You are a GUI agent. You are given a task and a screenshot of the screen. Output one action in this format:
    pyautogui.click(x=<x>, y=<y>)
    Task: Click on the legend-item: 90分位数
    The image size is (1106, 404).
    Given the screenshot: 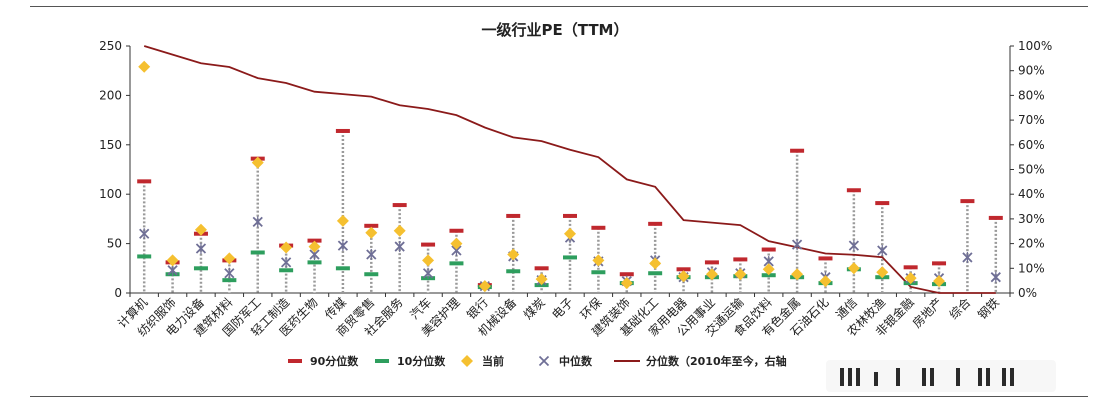 What is the action you would take?
    pyautogui.click(x=323, y=361)
    